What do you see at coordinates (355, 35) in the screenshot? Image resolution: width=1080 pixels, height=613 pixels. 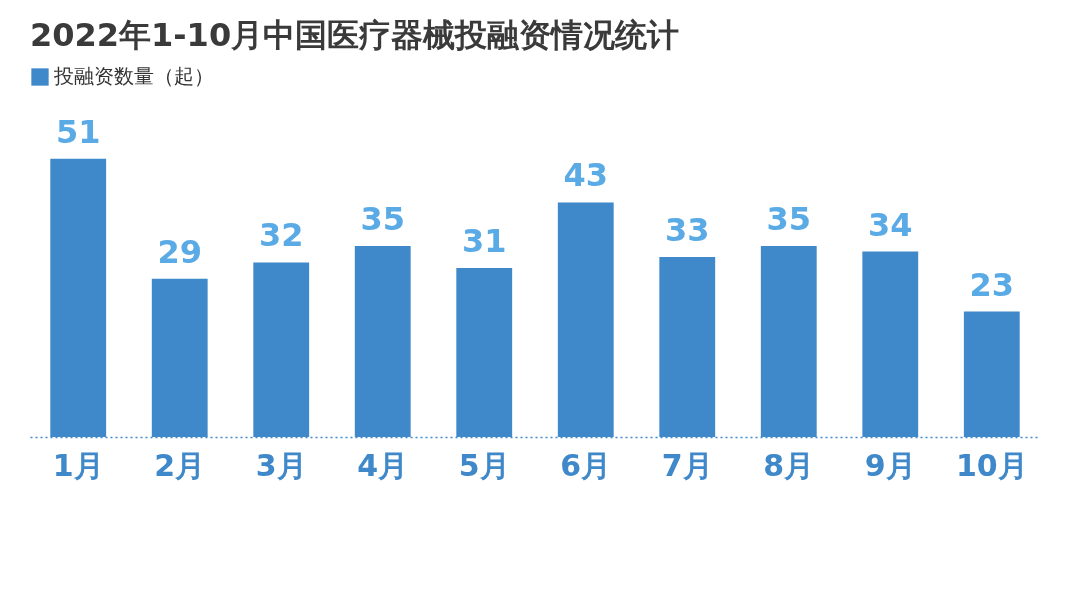 I see `chart-title: 2022年1-10月中国医疗器械投融资情况统计` at bounding box center [355, 35].